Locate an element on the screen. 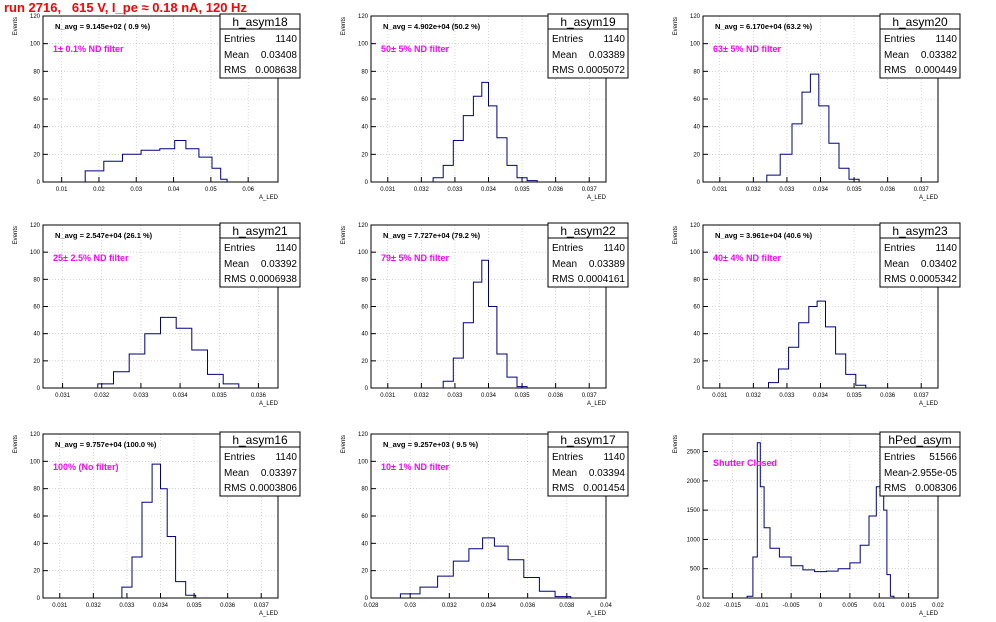 This screenshot has width=996, height=622. x-tick-label: 0.037 is located at coordinates (262, 606).